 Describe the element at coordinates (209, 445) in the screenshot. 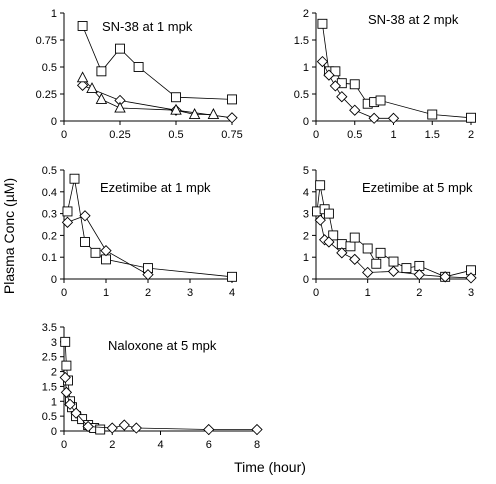

I see `x-tick-label: 6` at that location.